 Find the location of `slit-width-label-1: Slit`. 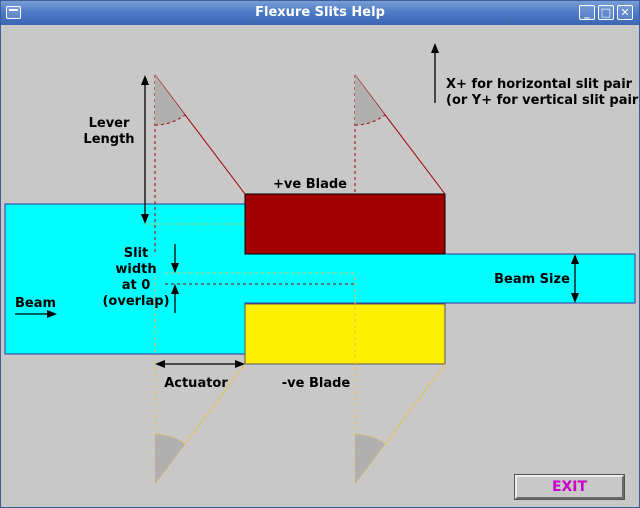

slit-width-label-1: Slit is located at coordinates (136, 253).